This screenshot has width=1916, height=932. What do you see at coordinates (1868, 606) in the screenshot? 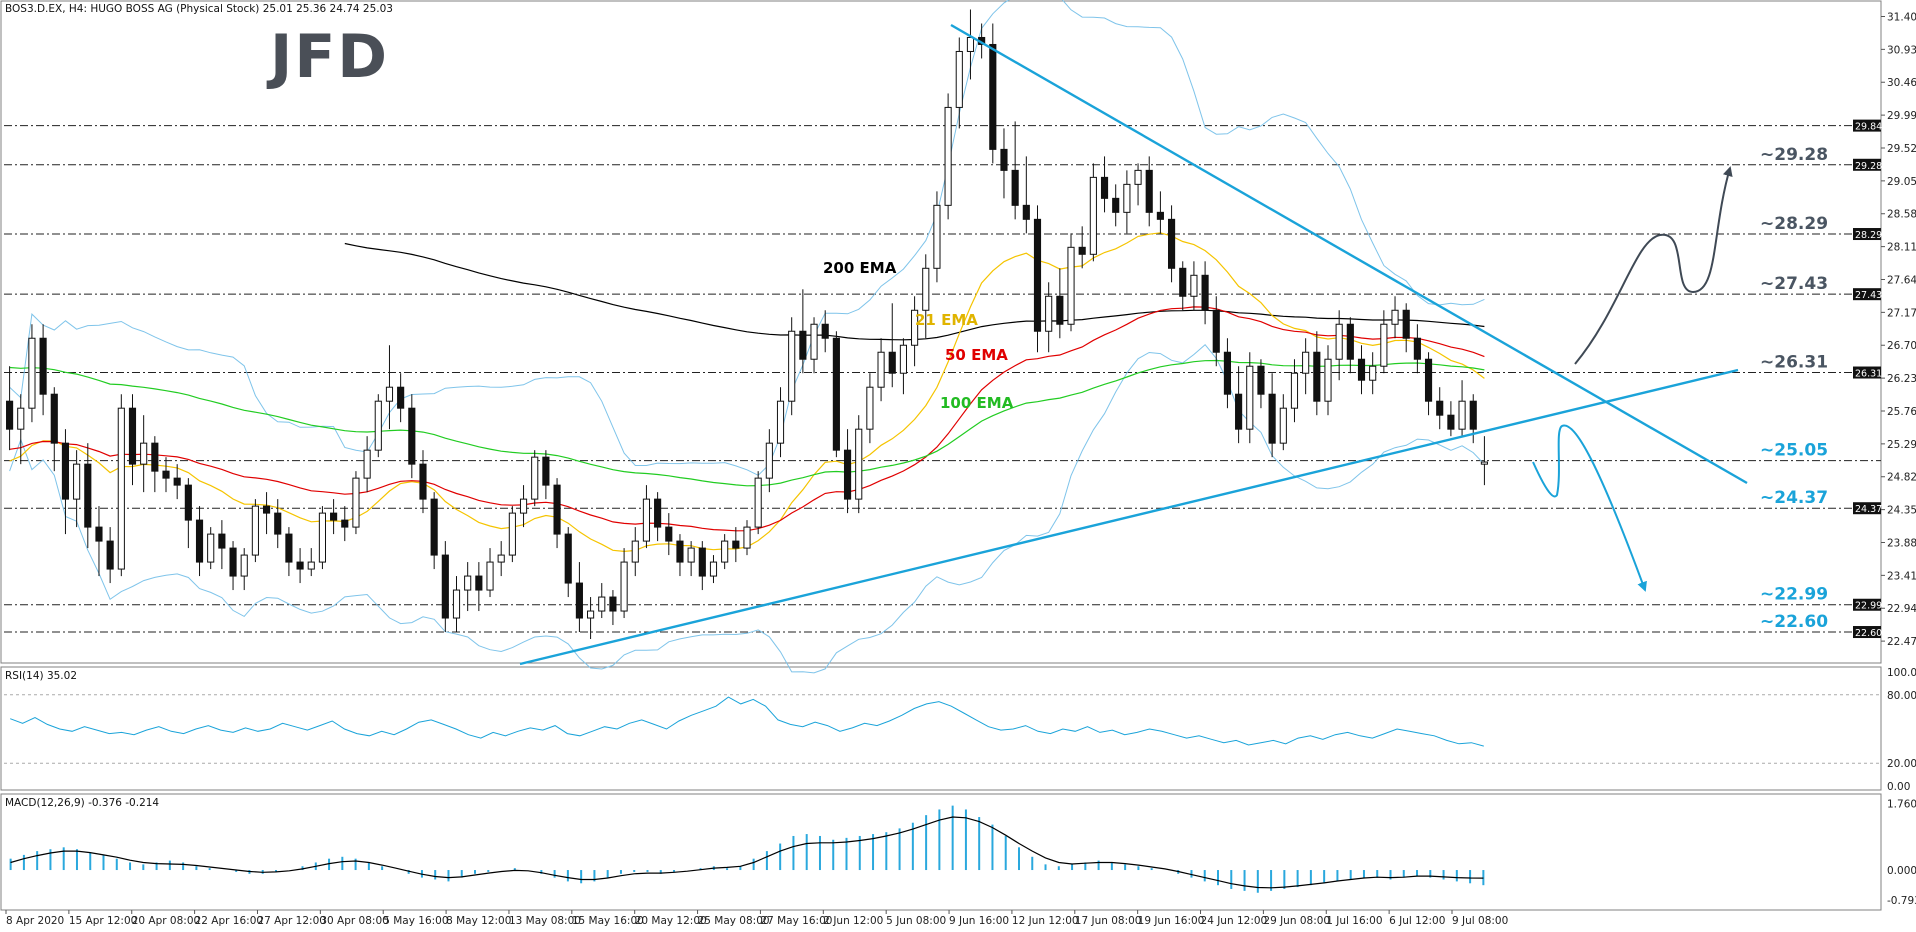
I see `level-tag: 22.99` at bounding box center [1868, 606].